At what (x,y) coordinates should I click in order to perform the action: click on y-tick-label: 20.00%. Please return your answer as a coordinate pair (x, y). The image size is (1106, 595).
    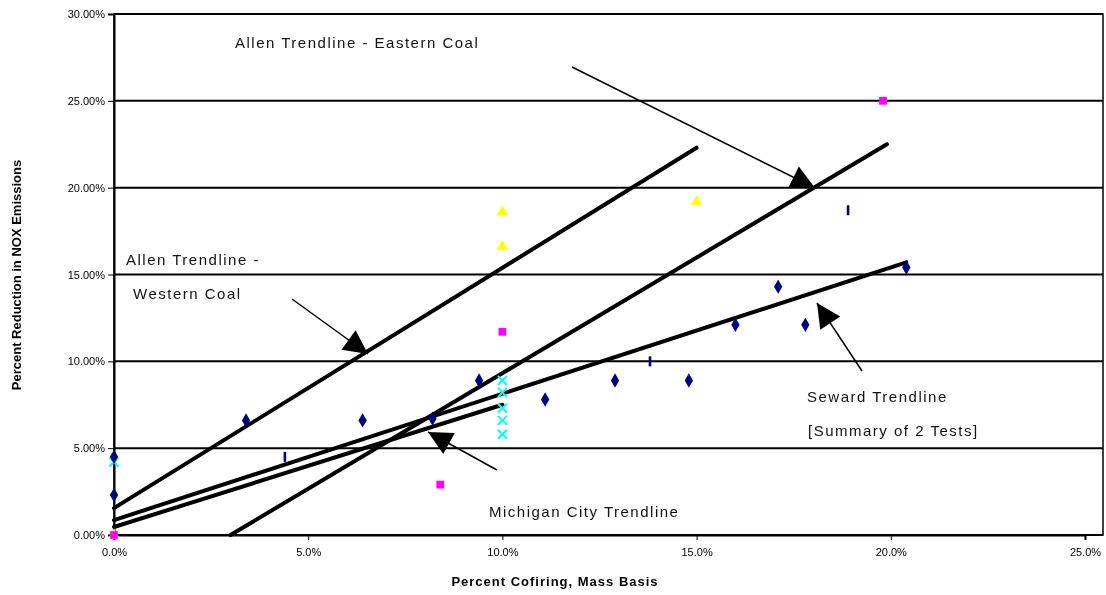
    Looking at the image, I should click on (86, 187).